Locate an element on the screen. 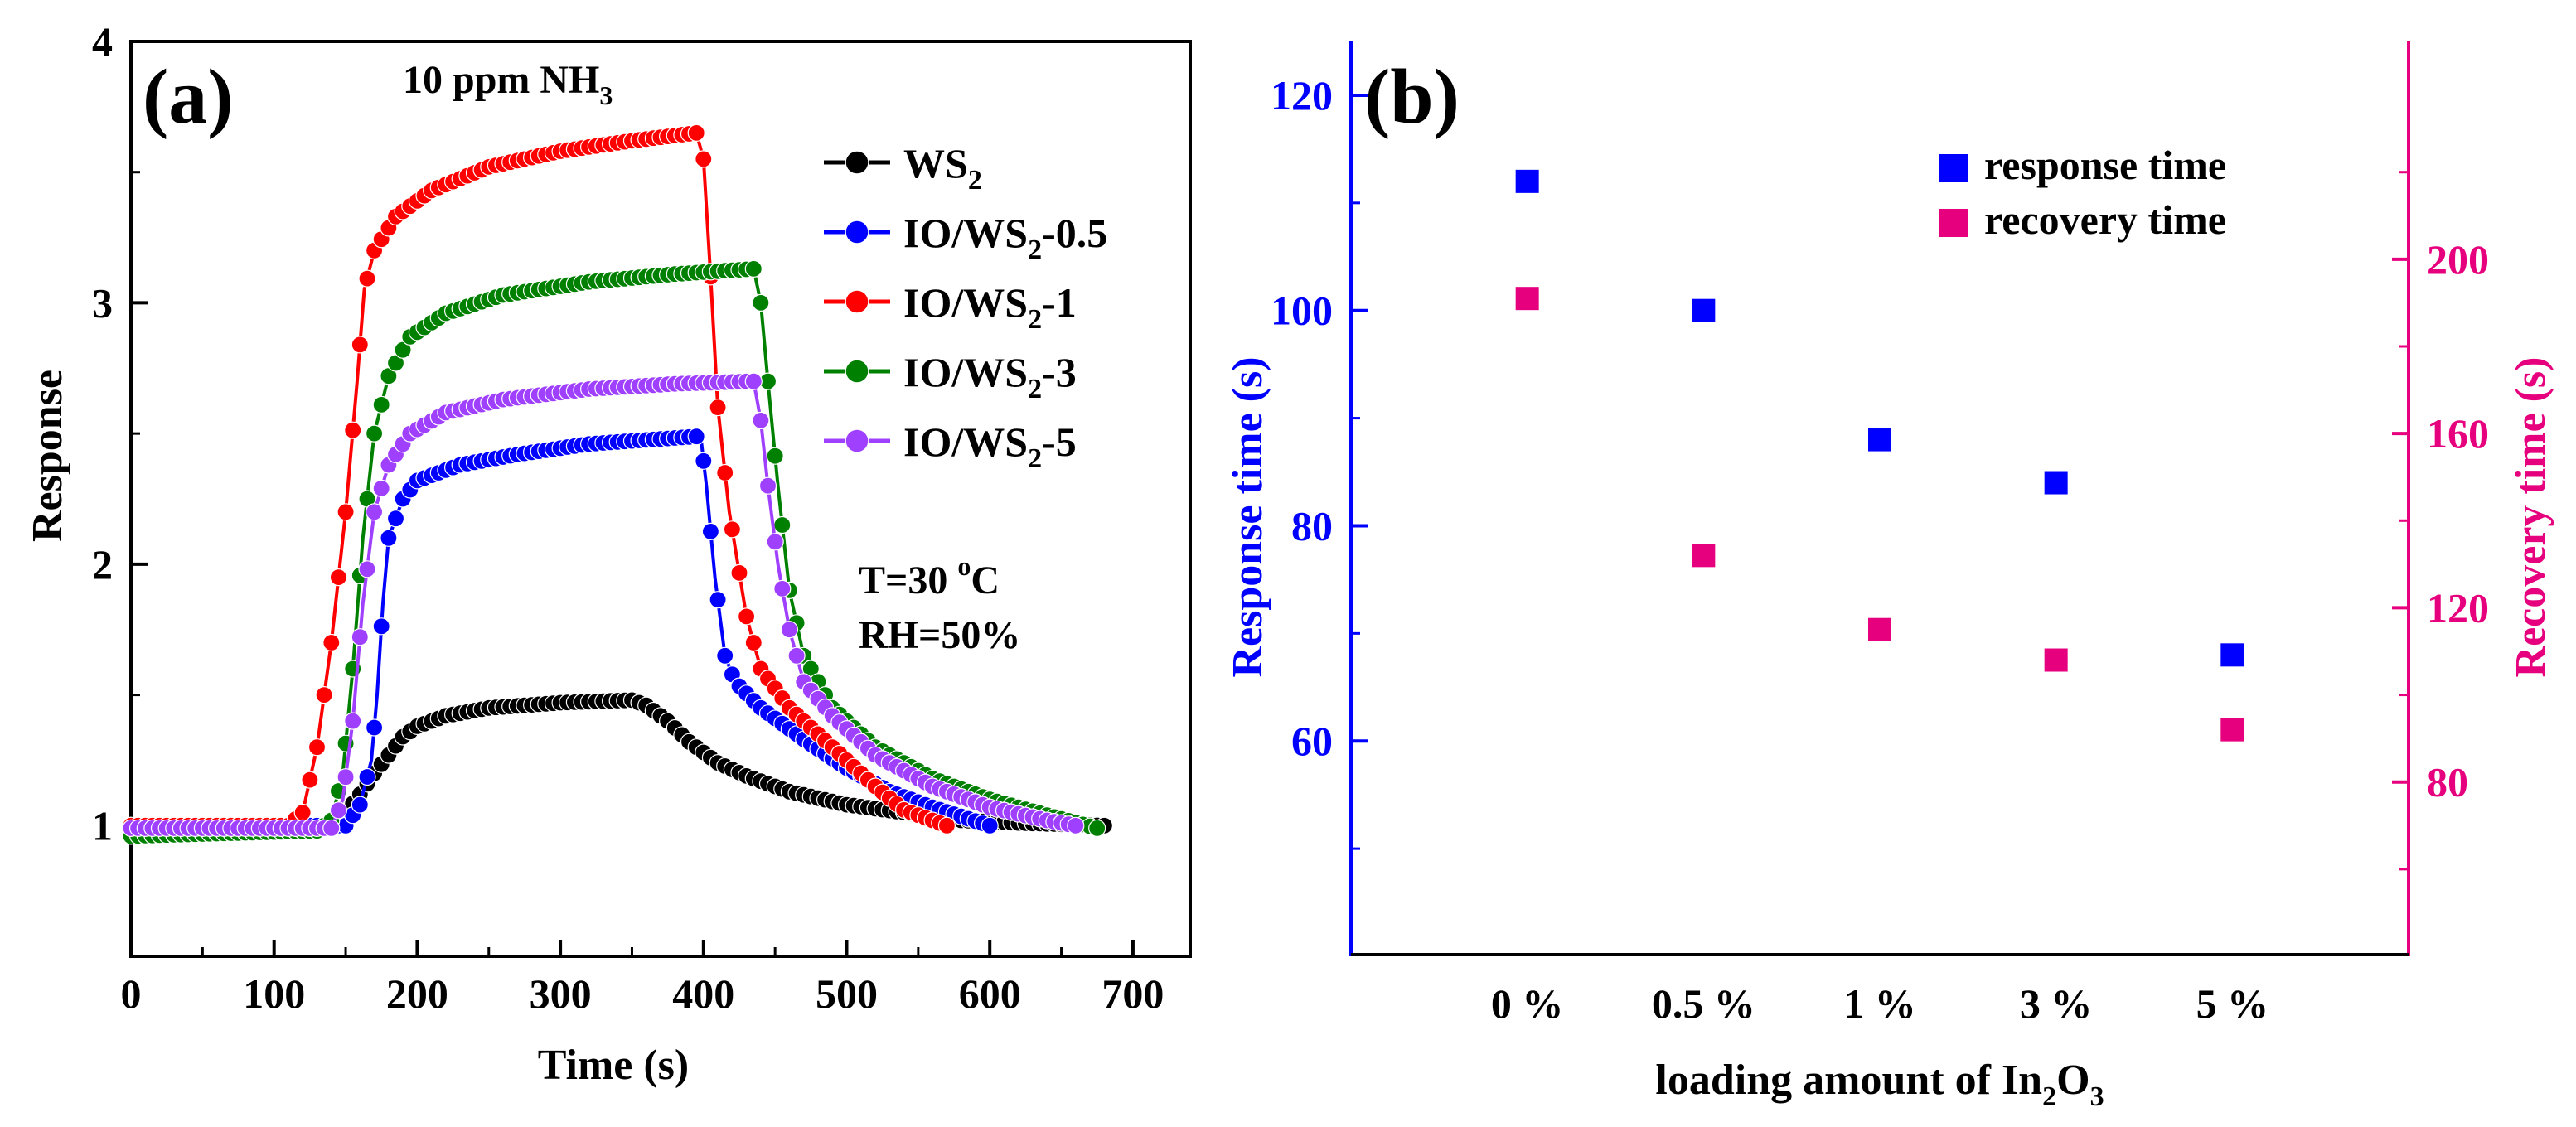  x-category-label: 1 % is located at coordinates (1879, 1003).